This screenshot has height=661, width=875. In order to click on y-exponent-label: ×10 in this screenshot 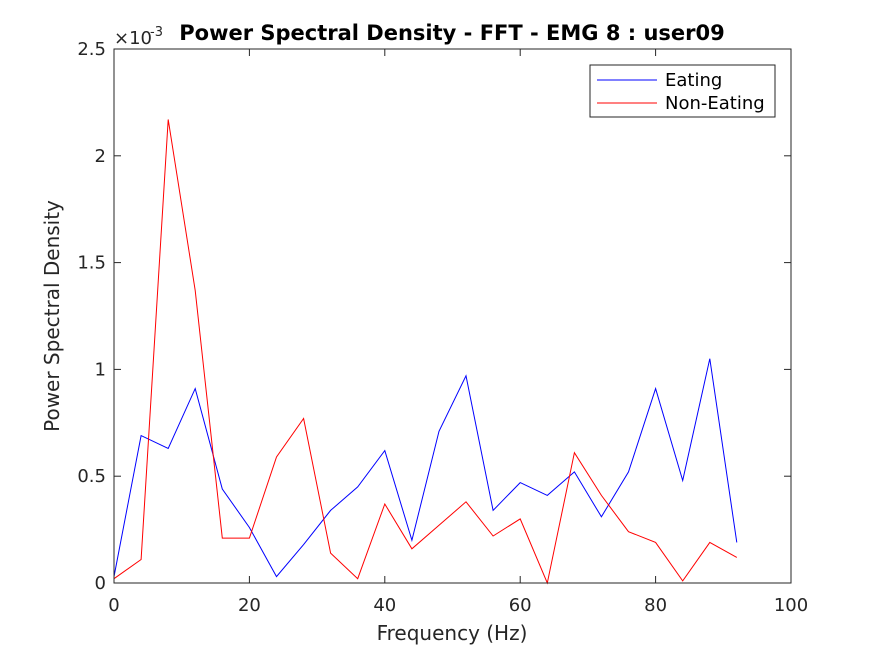, I will do `click(133, 38)`.